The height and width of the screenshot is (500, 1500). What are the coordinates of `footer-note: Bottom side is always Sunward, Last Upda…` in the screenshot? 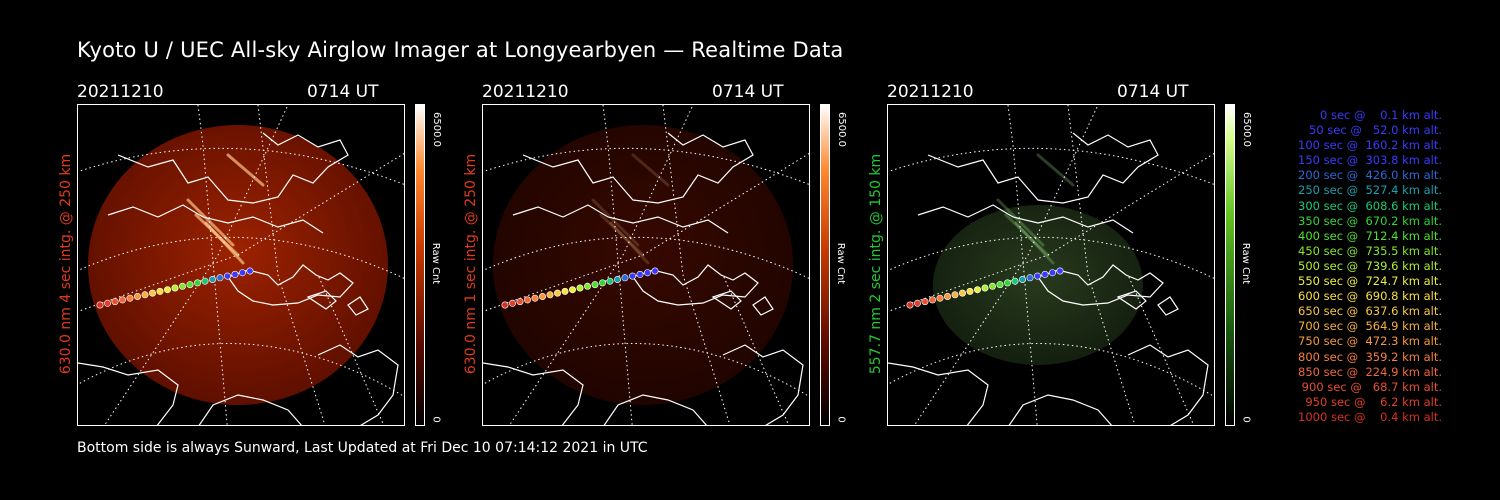 It's located at (362, 448).